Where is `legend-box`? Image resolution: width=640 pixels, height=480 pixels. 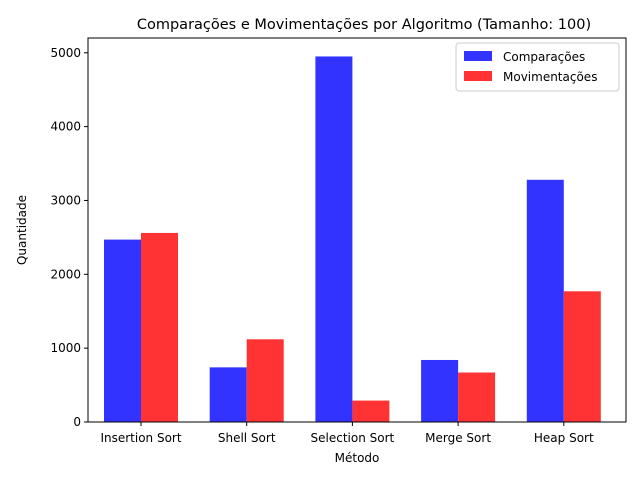
legend-box is located at coordinates (537, 67).